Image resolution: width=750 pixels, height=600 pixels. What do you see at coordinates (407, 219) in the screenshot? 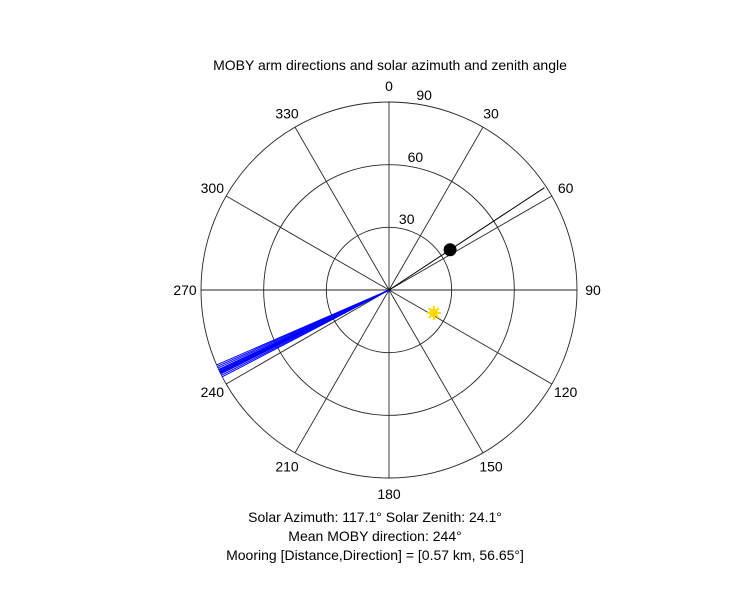
I see `radial-tick-label: 30` at bounding box center [407, 219].